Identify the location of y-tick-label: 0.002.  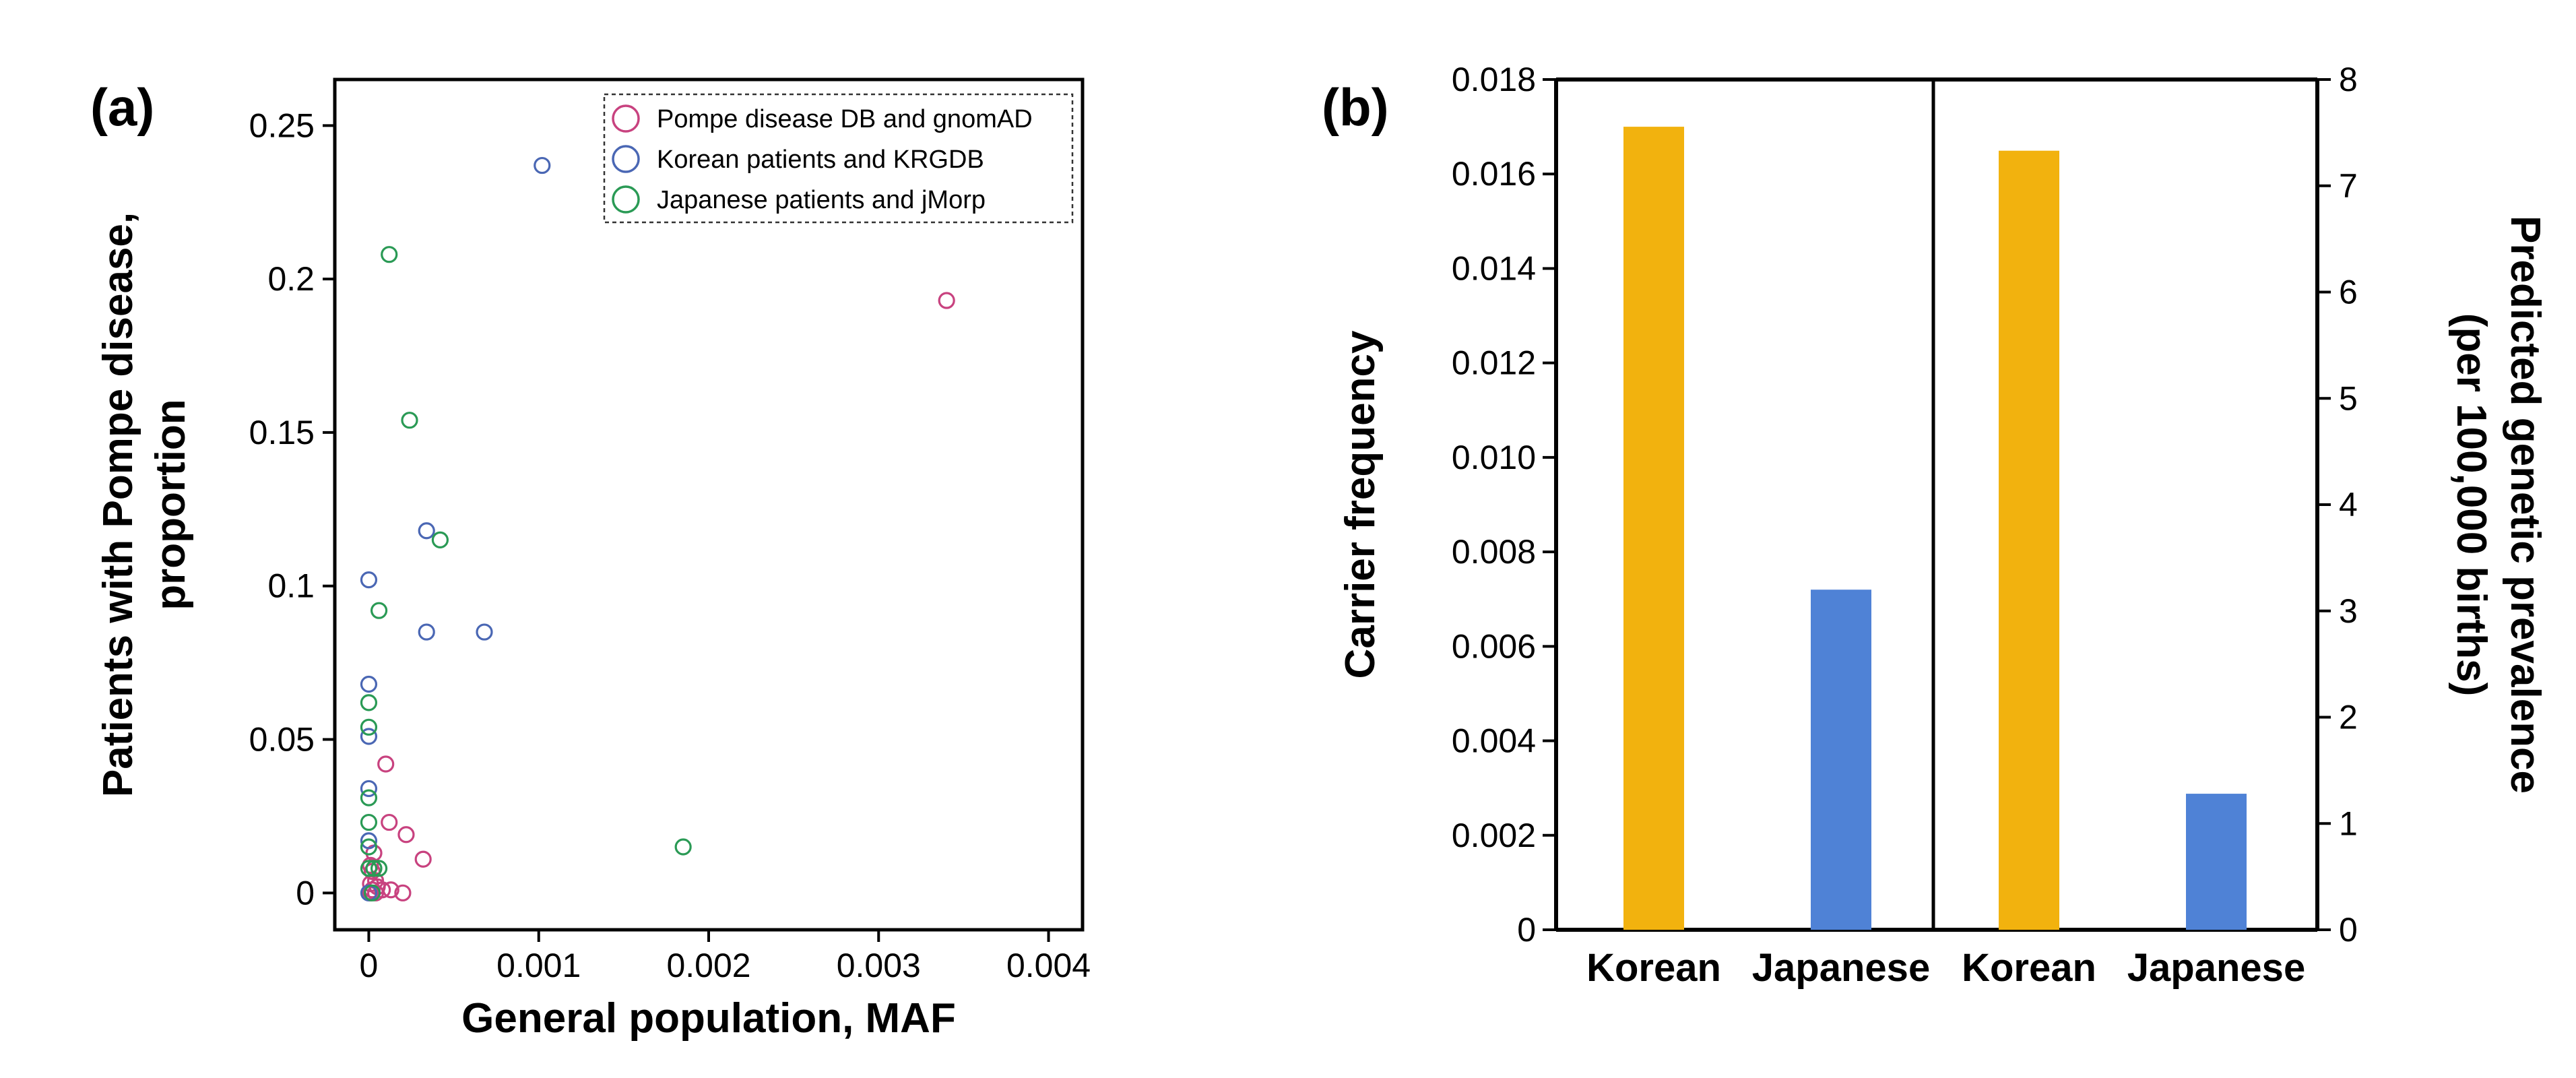
(1494, 835).